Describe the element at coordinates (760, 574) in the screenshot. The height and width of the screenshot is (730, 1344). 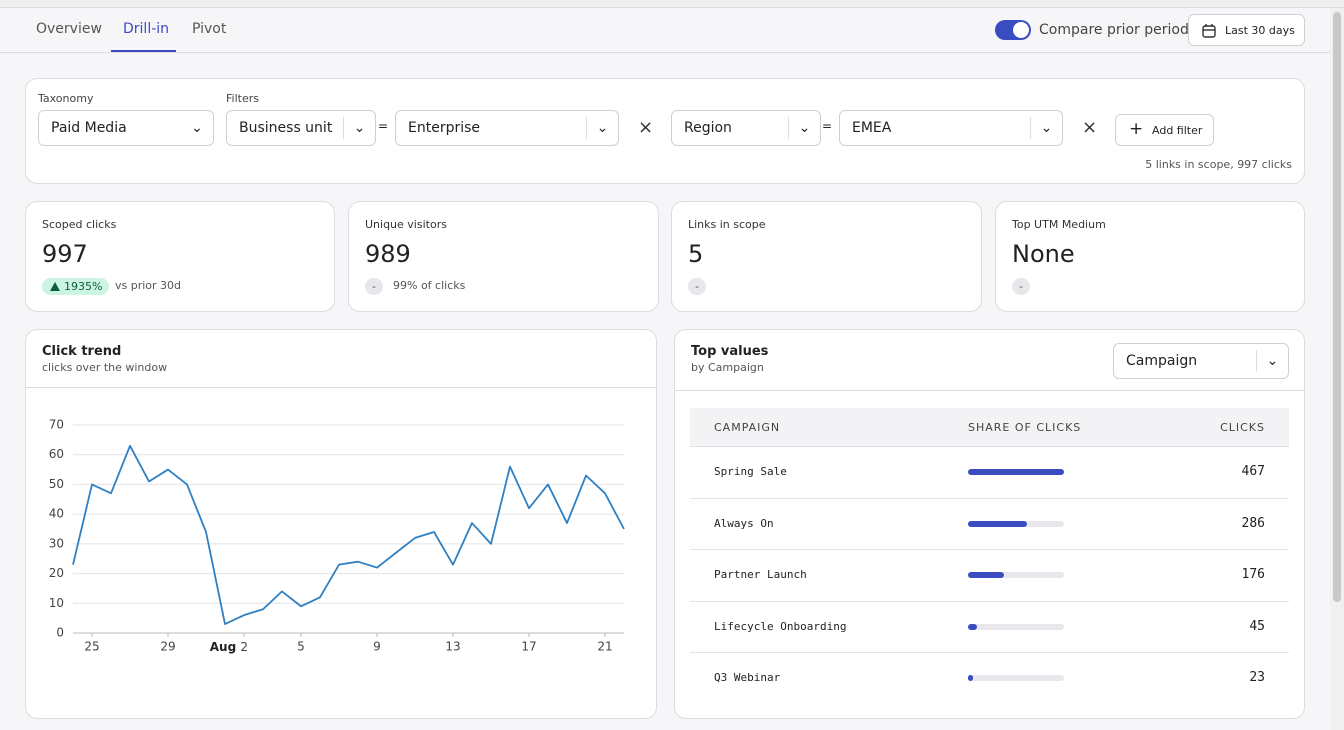
I see `campaign-name: Partner Launch` at that location.